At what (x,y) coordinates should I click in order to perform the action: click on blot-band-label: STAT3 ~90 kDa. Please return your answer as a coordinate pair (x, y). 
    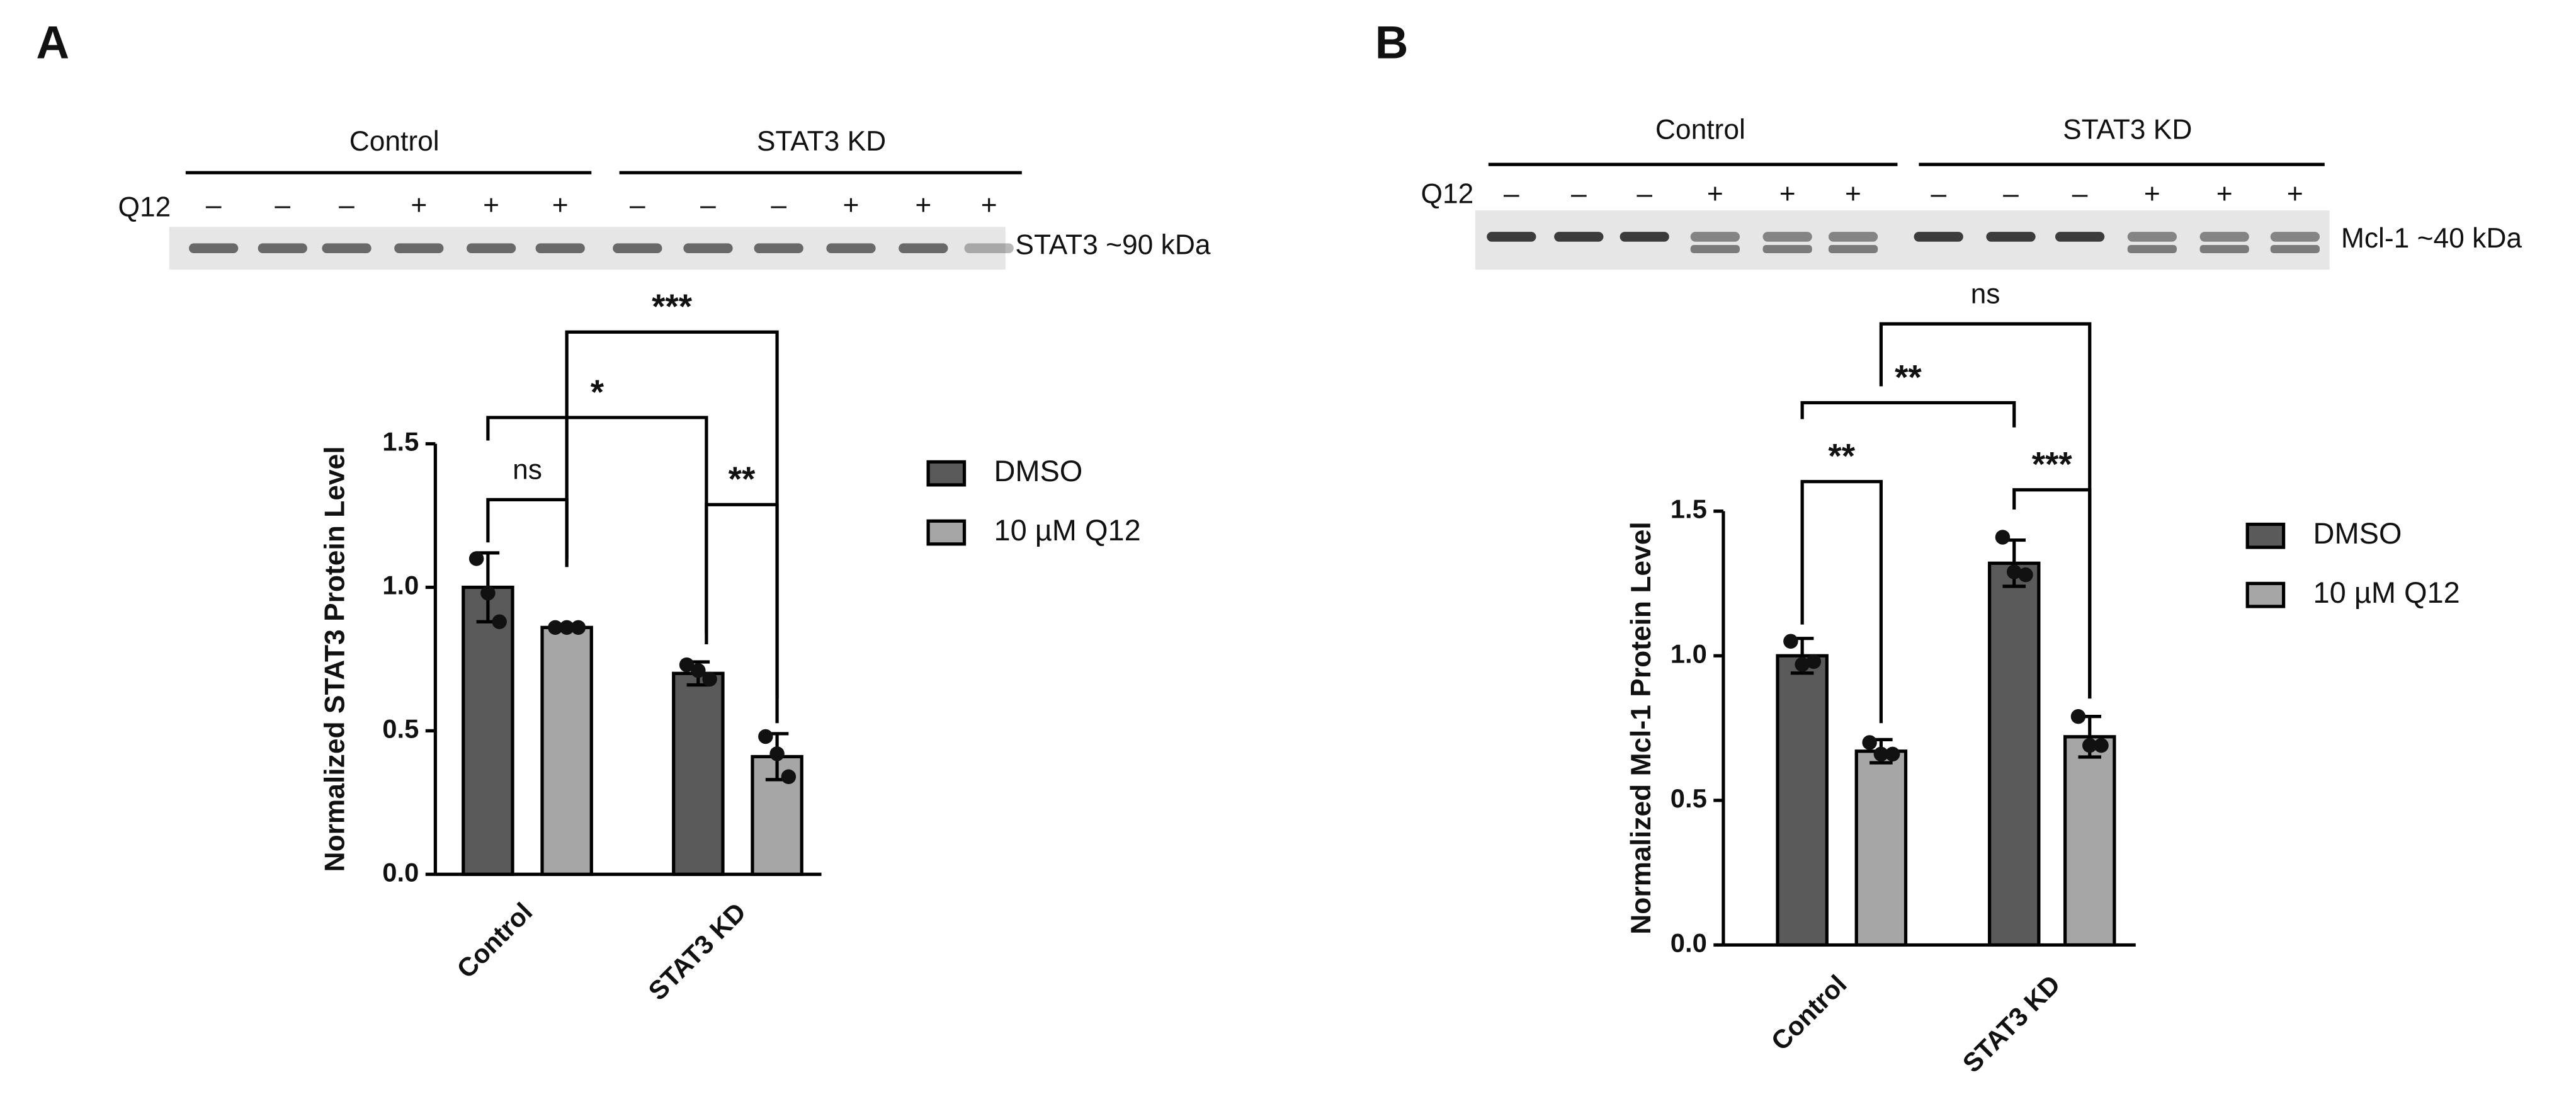
    Looking at the image, I should click on (1112, 244).